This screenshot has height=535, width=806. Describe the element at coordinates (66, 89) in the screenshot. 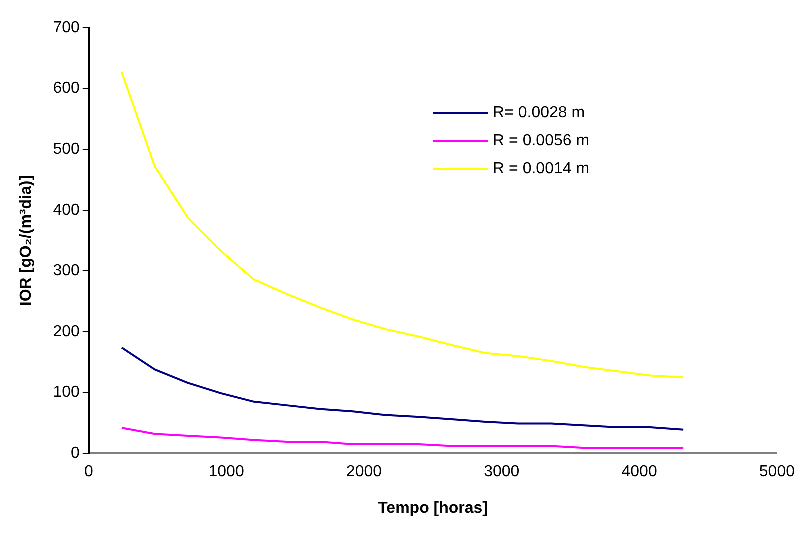

I see `y-tick-label: 600` at that location.